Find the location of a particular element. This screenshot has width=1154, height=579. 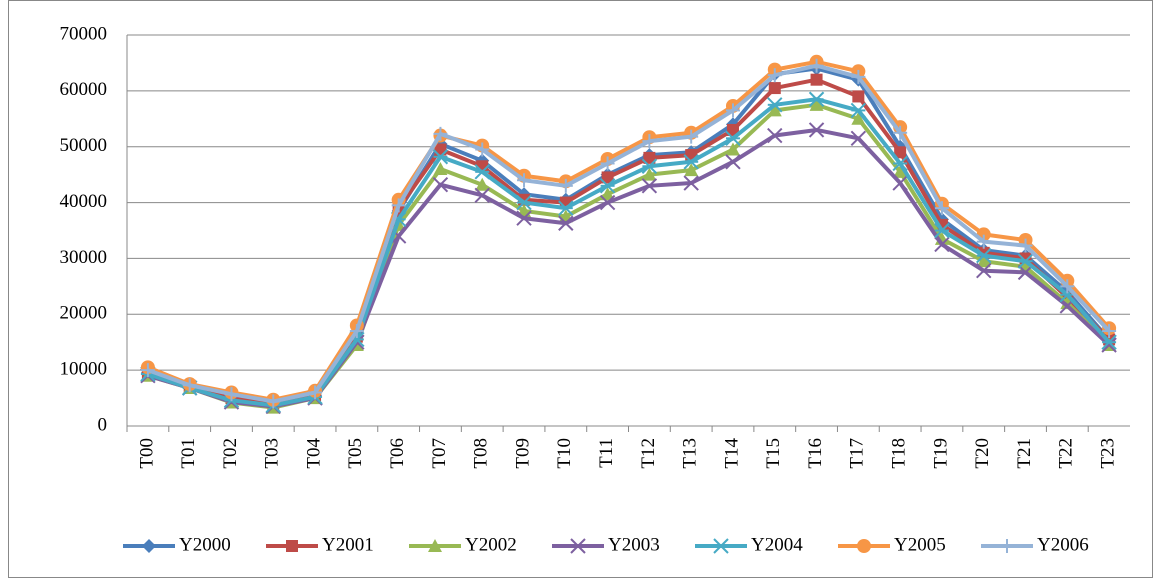

x-tick-label: T02 is located at coordinates (230, 453).